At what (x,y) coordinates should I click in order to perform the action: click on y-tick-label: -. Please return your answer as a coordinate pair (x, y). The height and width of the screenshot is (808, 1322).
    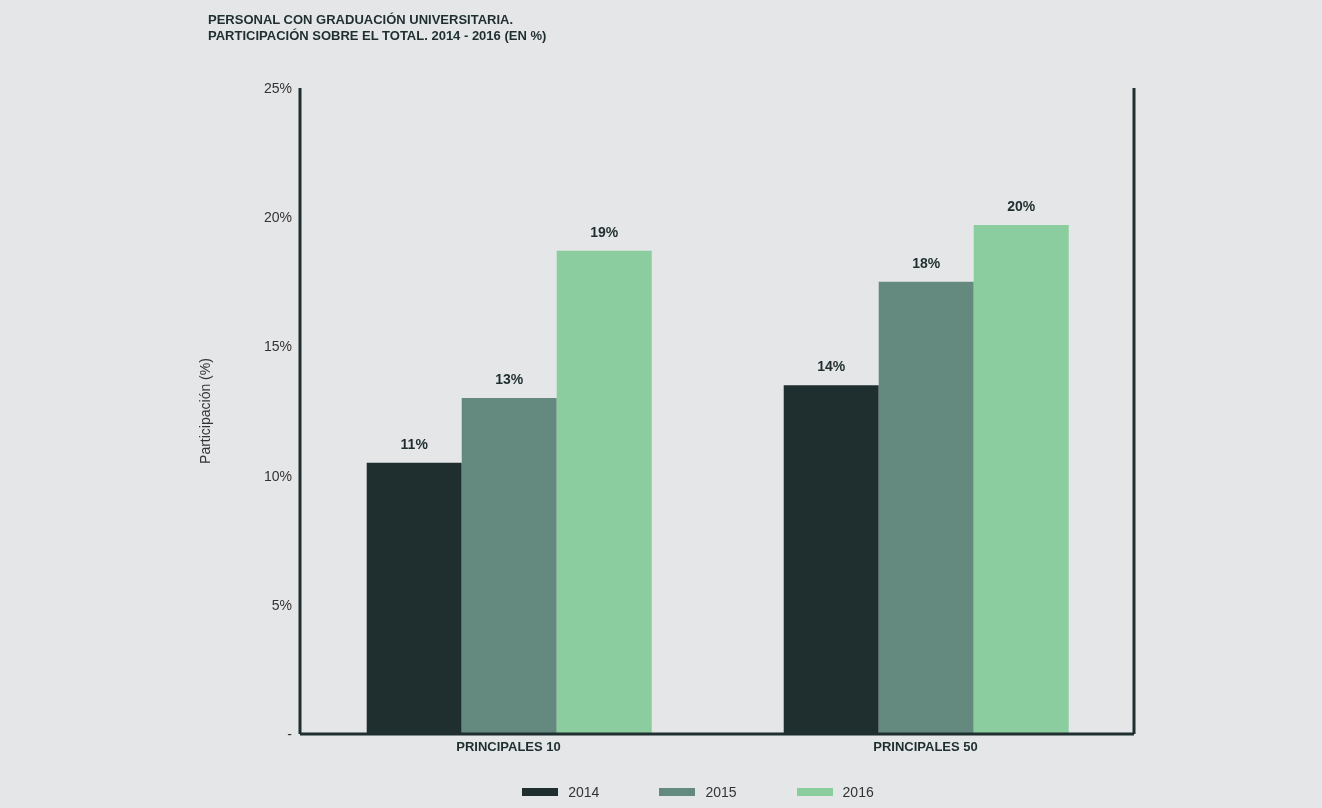
    Looking at the image, I should click on (290, 733).